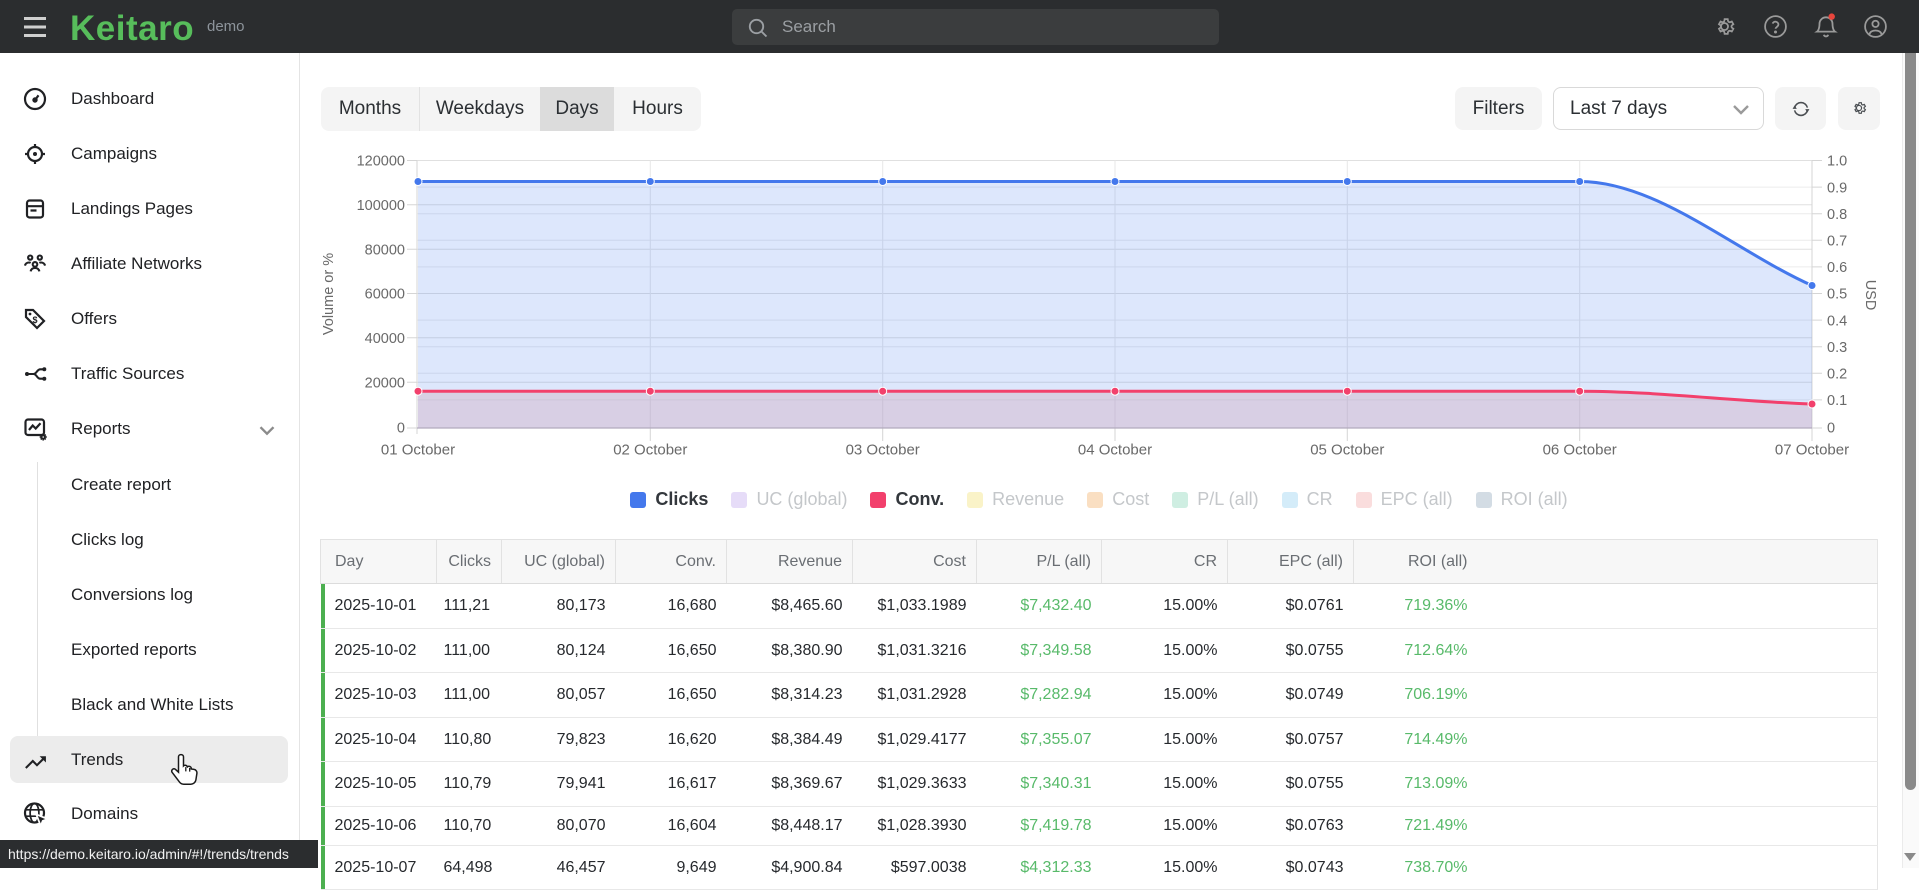 The image size is (1919, 890). What do you see at coordinates (1837, 375) in the screenshot?
I see `svg-text: 0.2` at bounding box center [1837, 375].